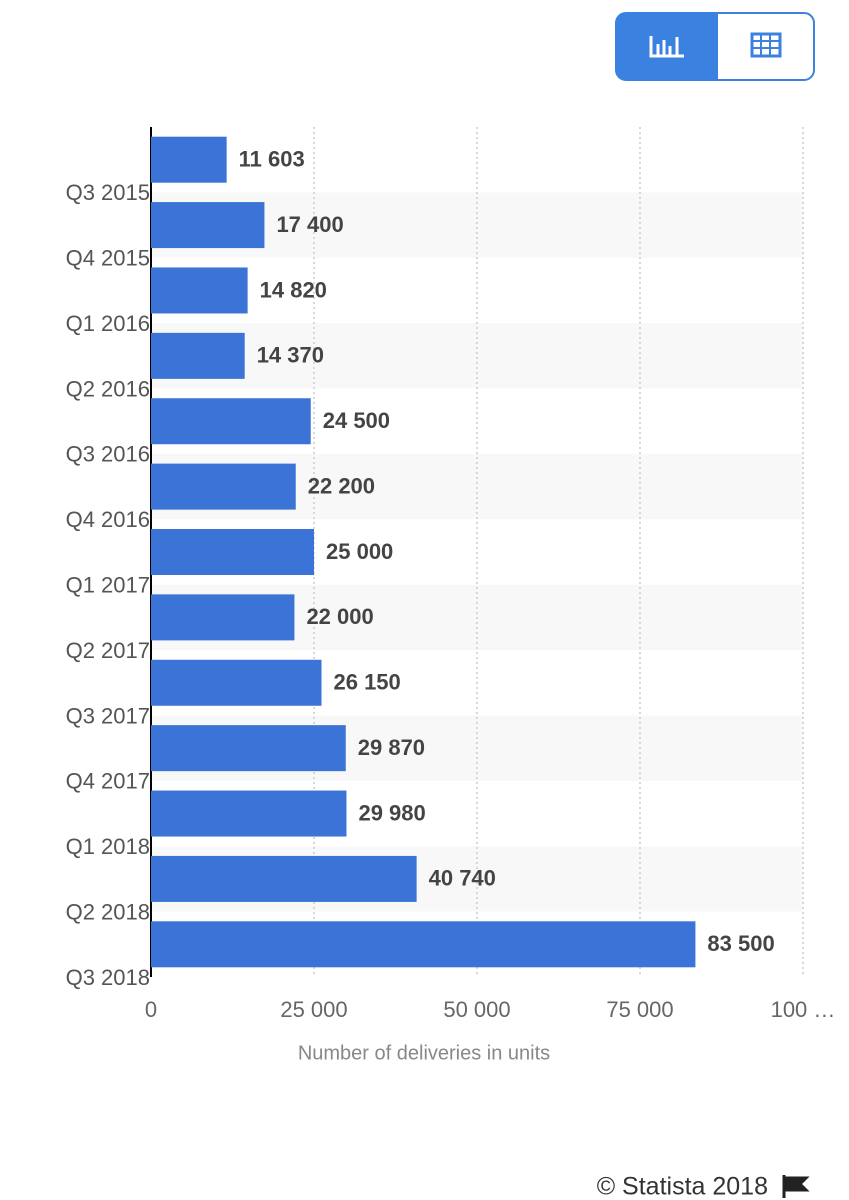  I want to click on view-toggle, so click(715, 46).